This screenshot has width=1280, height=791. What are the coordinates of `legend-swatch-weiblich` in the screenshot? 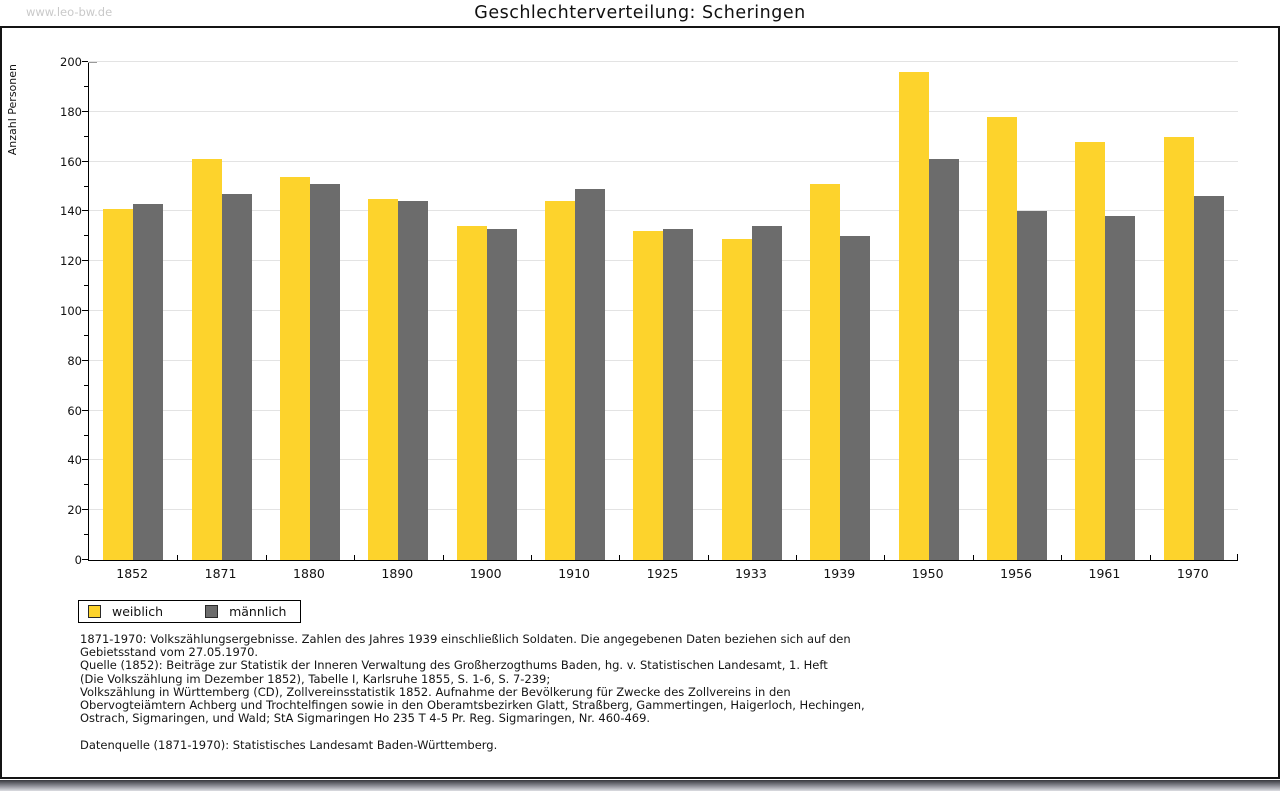 It's located at (94, 611).